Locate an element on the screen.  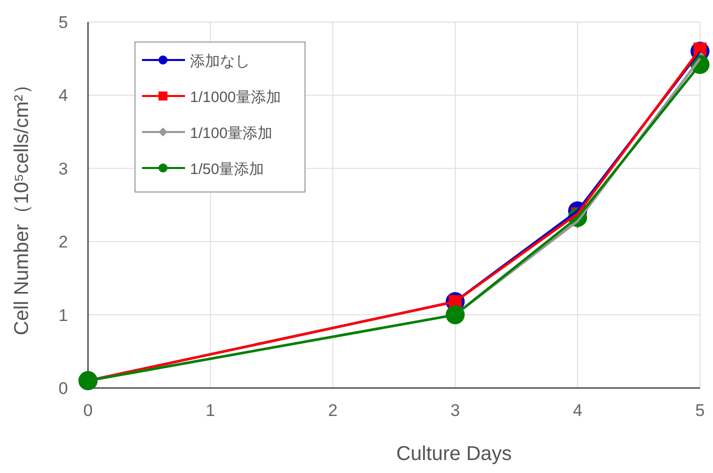
y-tick-label: 0 is located at coordinates (63, 388).